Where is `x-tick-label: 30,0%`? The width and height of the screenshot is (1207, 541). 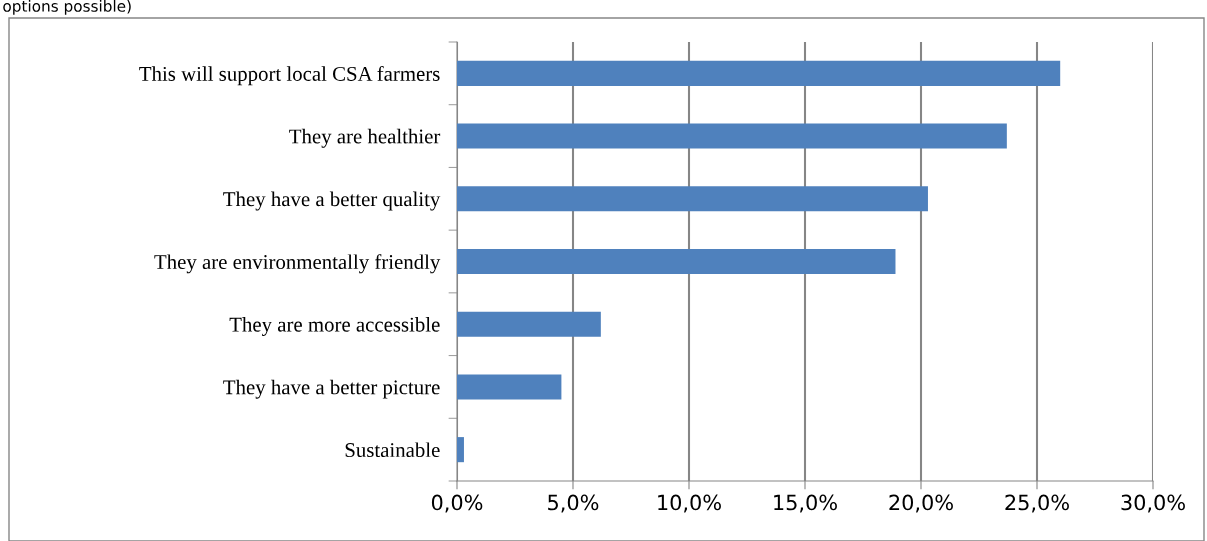
x-tick-label: 30,0% is located at coordinates (1153, 503).